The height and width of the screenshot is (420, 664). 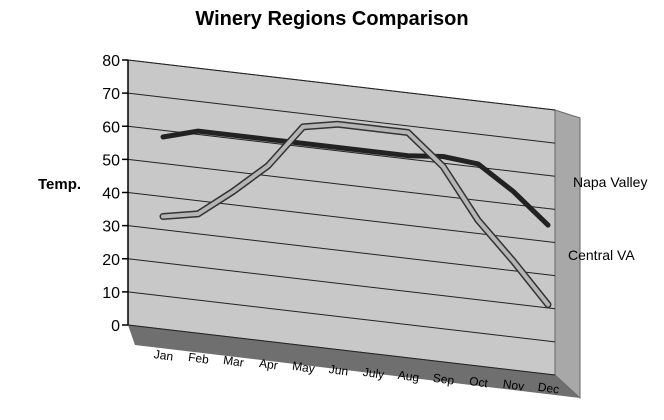 I want to click on chart-title: Winery Regions Comparison, so click(x=332, y=19).